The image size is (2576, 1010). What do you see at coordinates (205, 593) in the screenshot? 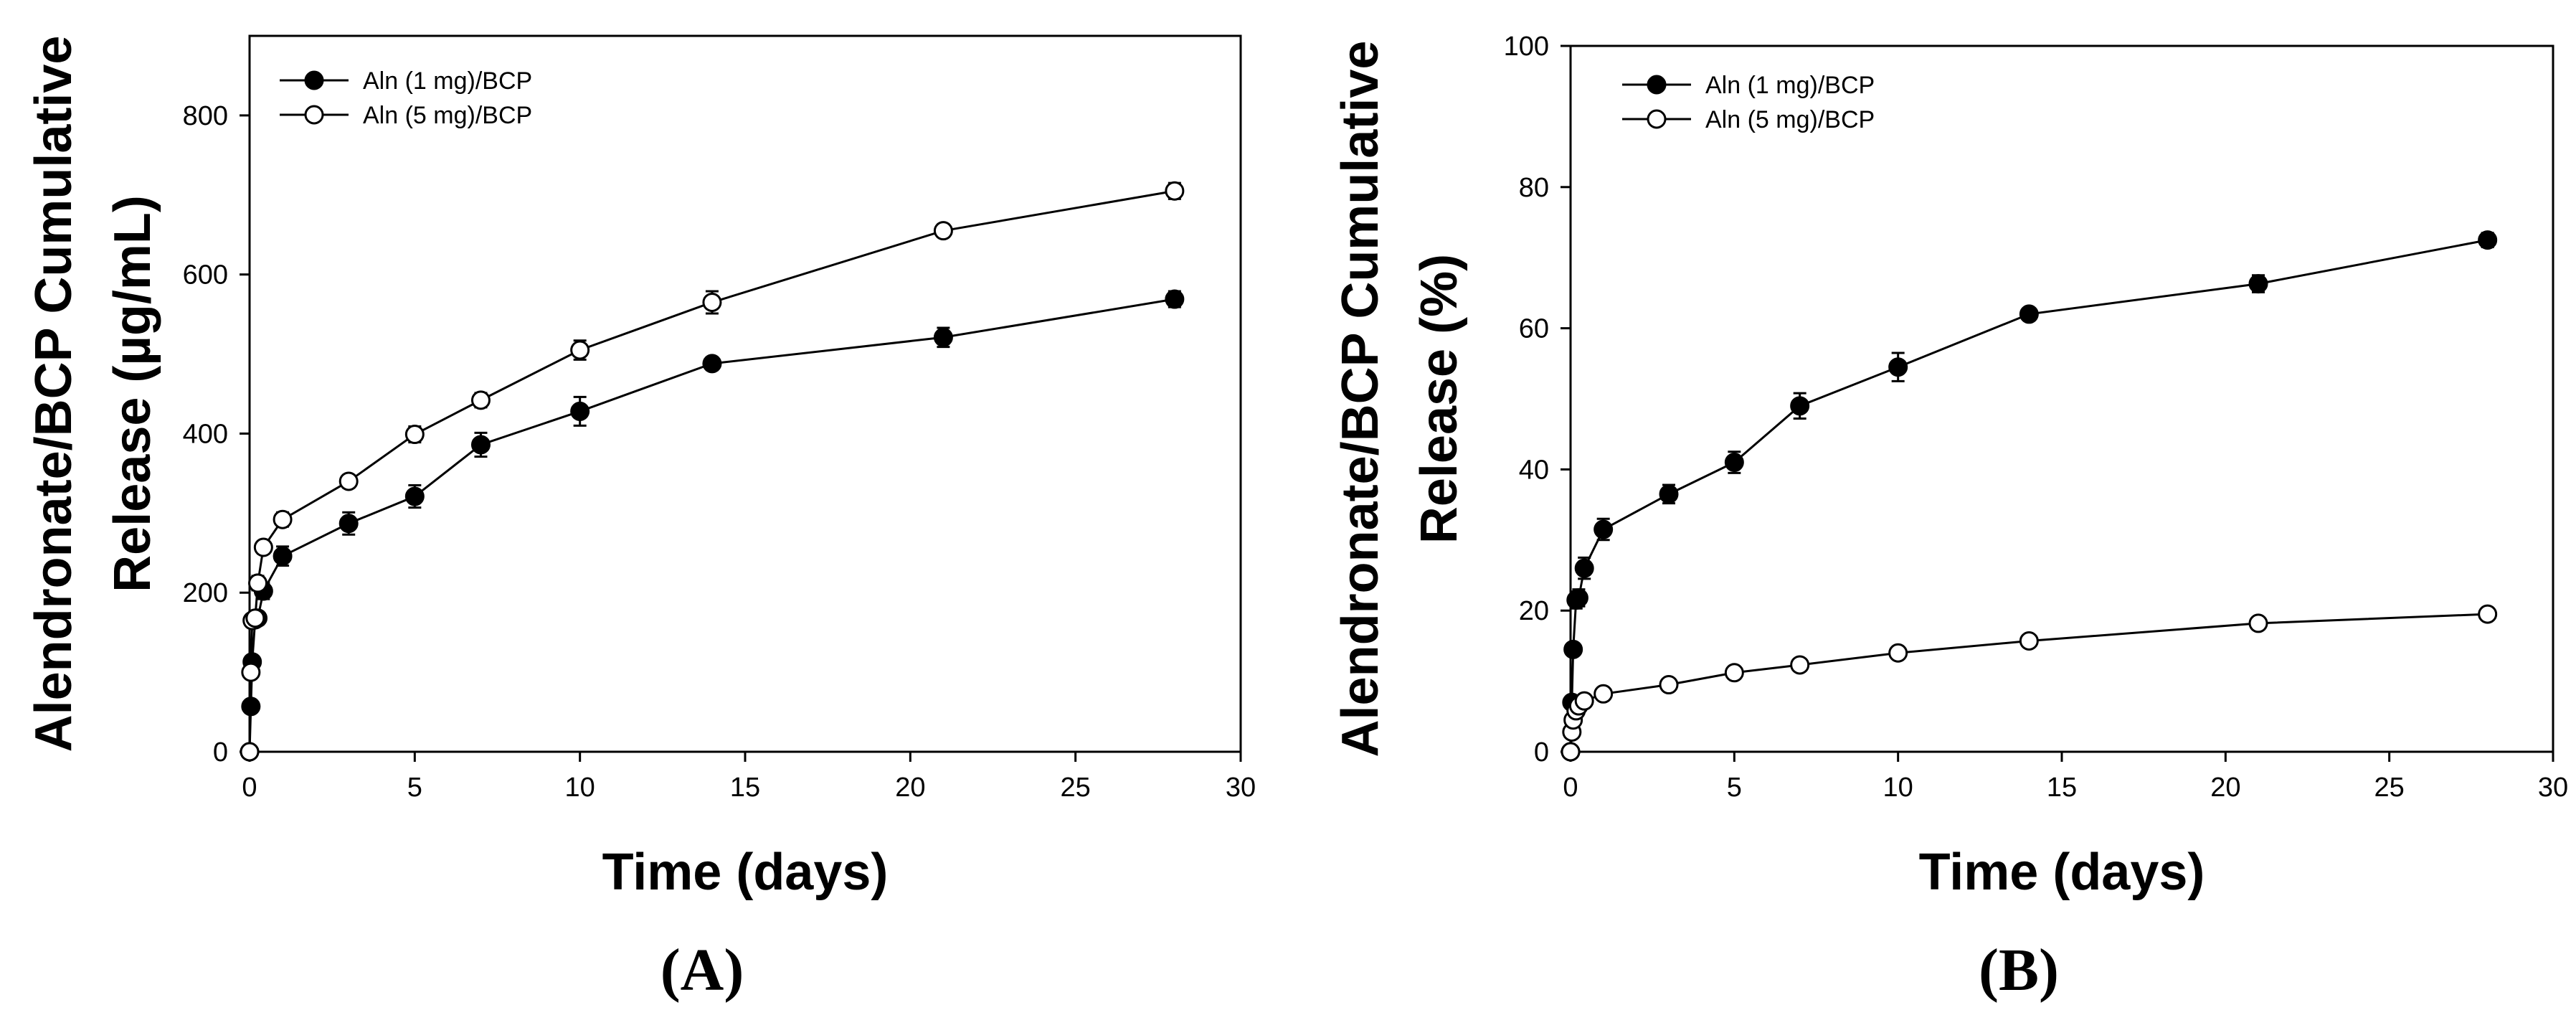
I see `y-tick-label: 200` at bounding box center [205, 593].